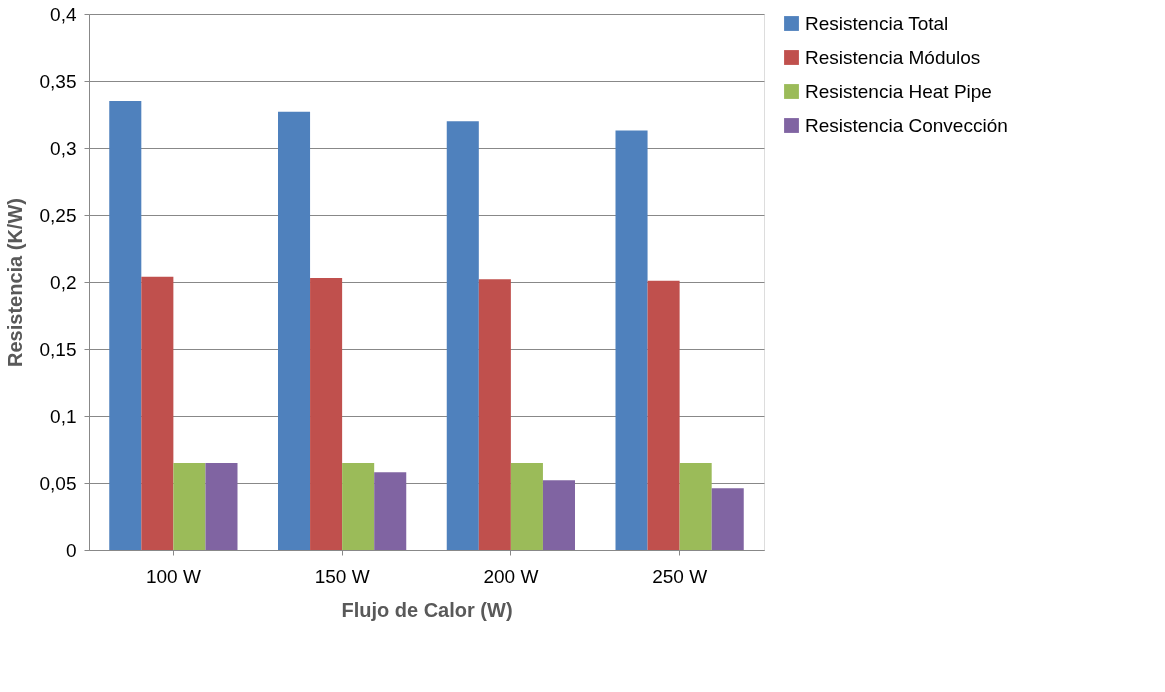 This screenshot has width=1165, height=692. I want to click on y-tick-label: 0,35, so click(58, 81).